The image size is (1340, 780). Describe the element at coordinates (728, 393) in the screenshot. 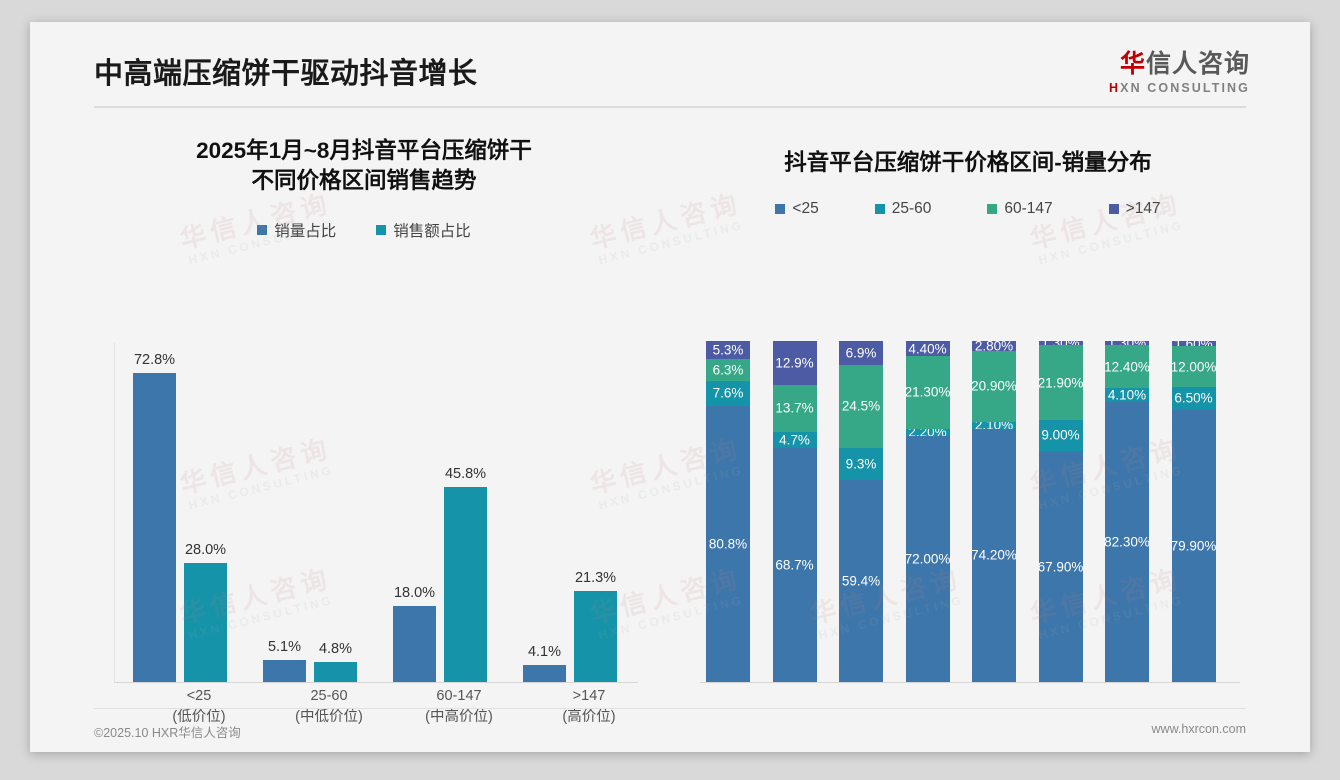

I see `stack-segment: 7.6%` at that location.